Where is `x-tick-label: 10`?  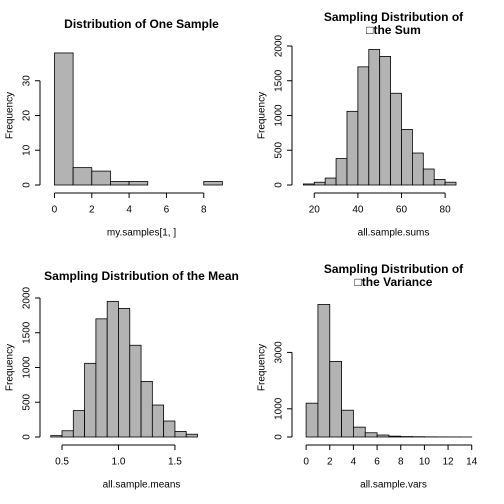 x-tick-label: 10 is located at coordinates (425, 462).